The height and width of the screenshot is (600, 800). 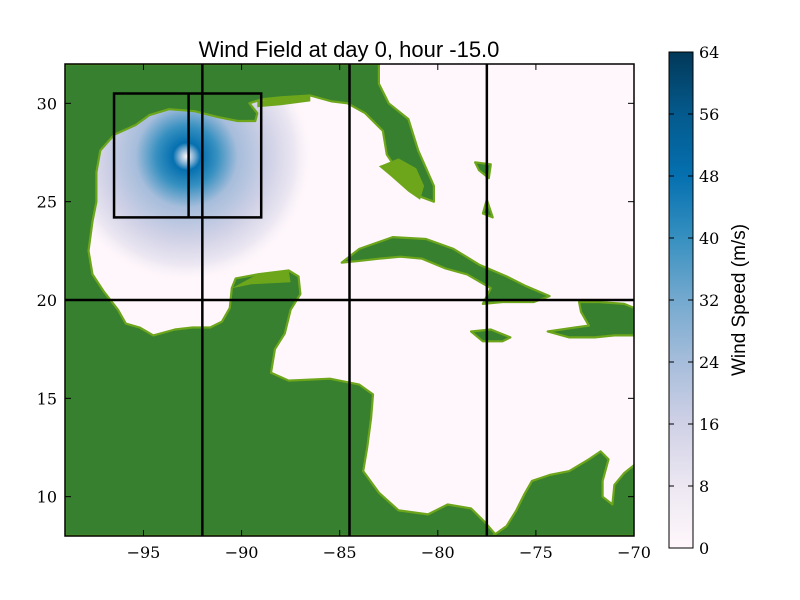 I want to click on x-tick-label: −95, so click(x=144, y=552).